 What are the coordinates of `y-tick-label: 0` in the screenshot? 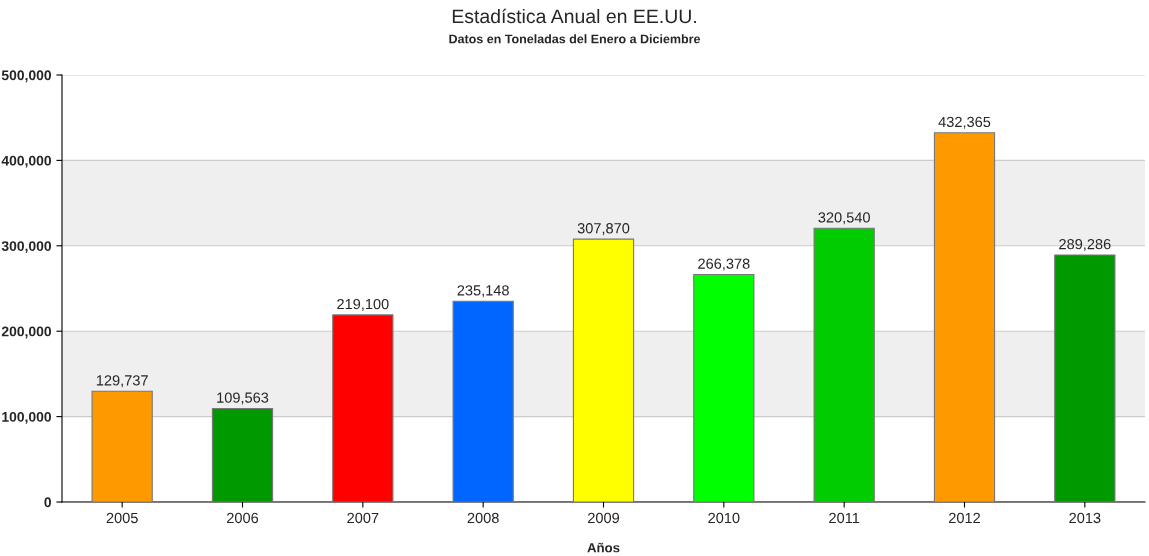 It's located at (48, 502).